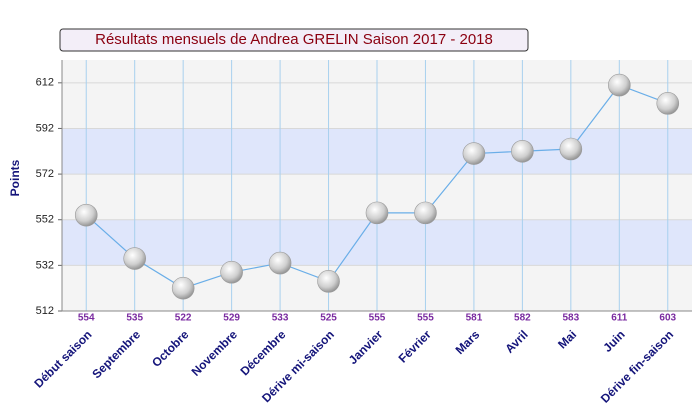  I want to click on x-tick-label: Mars, so click(468, 342).